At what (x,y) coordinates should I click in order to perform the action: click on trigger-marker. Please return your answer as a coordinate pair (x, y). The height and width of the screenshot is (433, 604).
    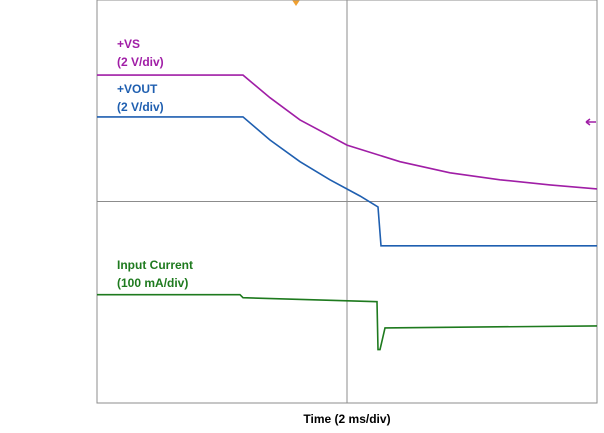
    Looking at the image, I should click on (296, 3).